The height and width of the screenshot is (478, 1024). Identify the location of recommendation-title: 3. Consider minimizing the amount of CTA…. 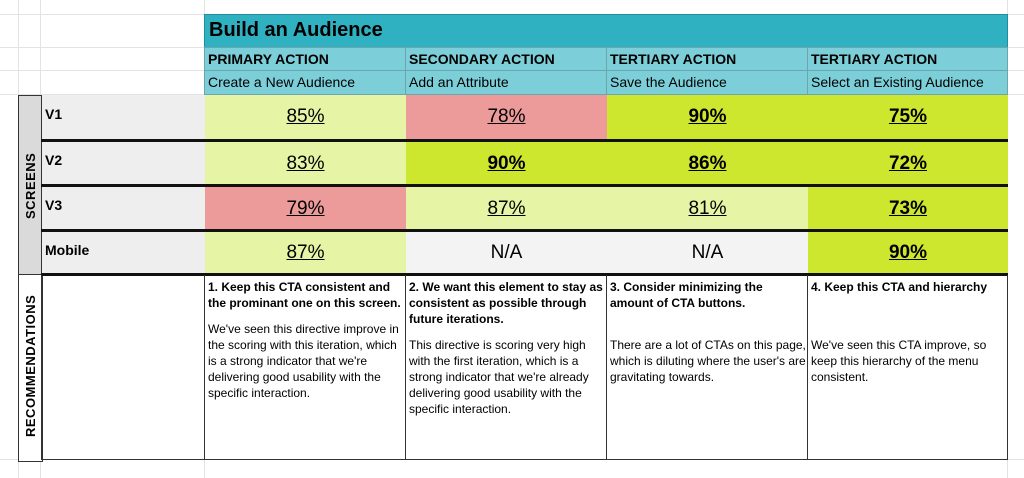
(686, 295).